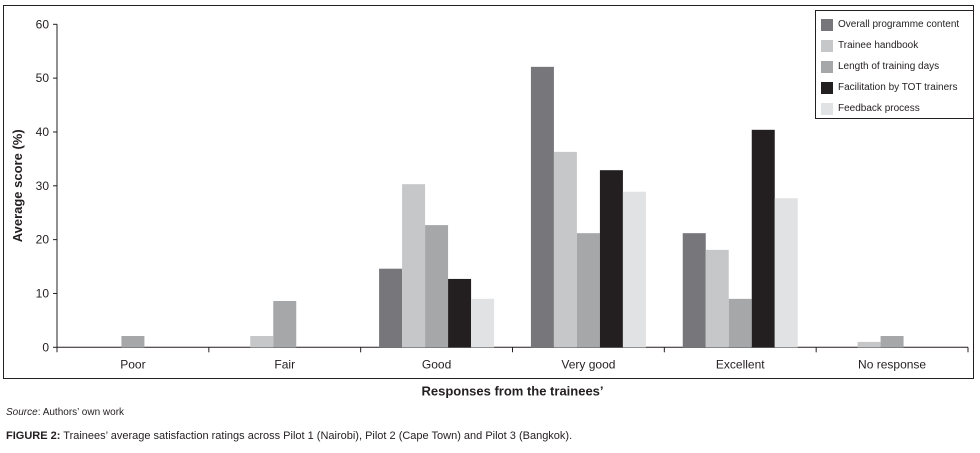 Image resolution: width=980 pixels, height=453 pixels. I want to click on legend-item: Facilitation by TOT trainers, so click(894, 87).